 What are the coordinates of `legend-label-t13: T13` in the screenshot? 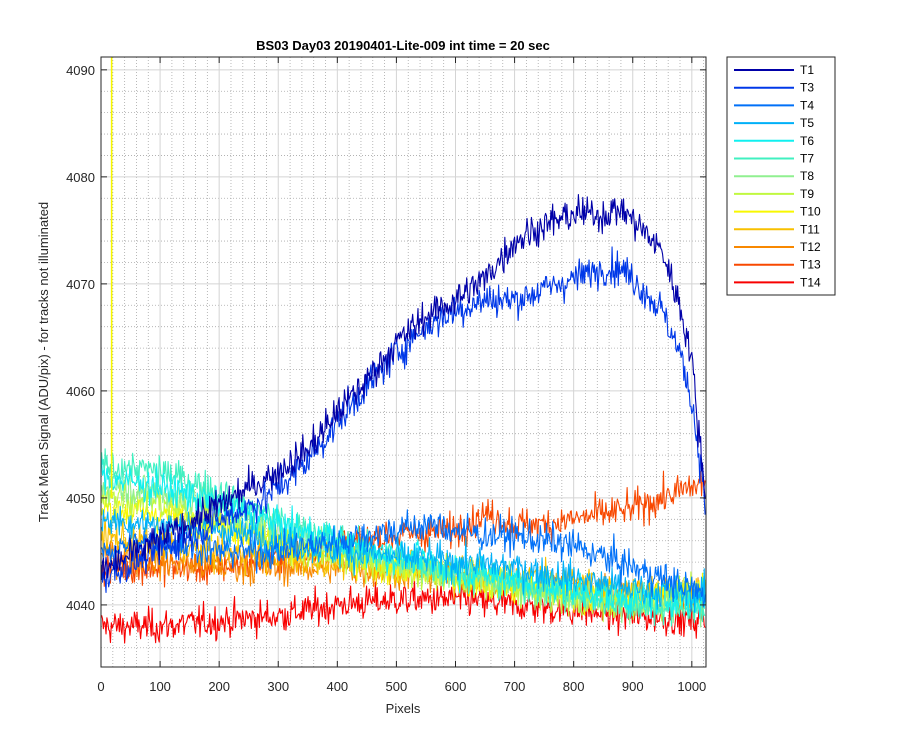 It's located at (810, 265).